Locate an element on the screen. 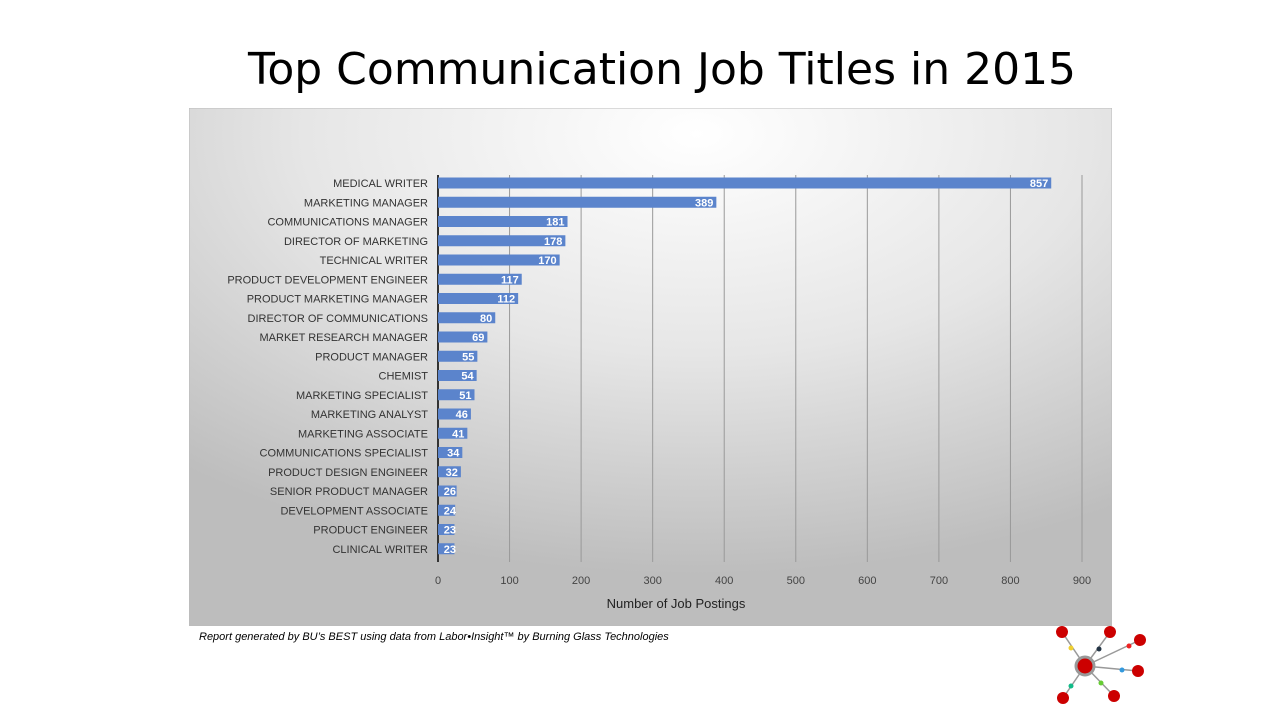 The width and height of the screenshot is (1280, 720). category-label: MARKETING ANALYST is located at coordinates (369, 415).